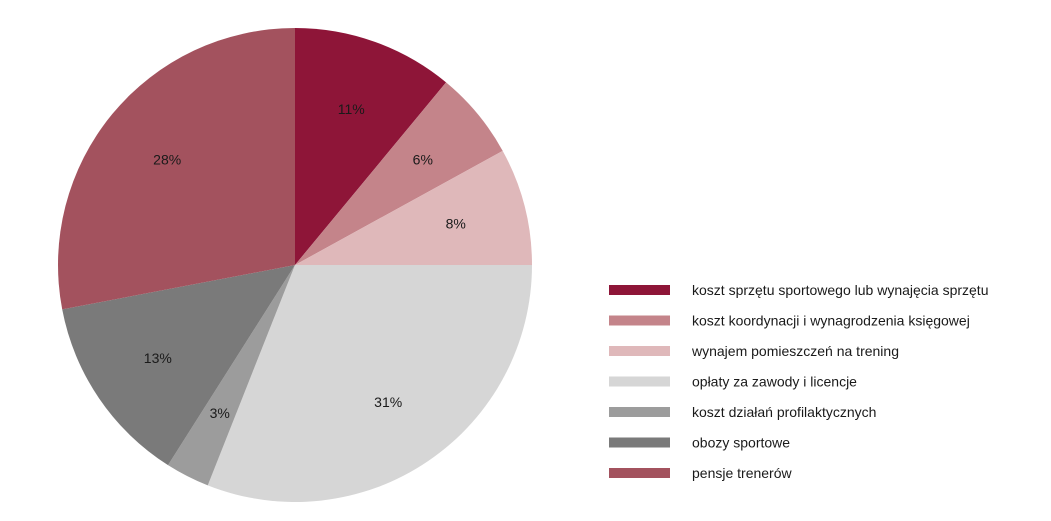 Image resolution: width=1051 pixels, height=521 pixels. What do you see at coordinates (795, 351) in the screenshot?
I see `legend-label: wynajem pomieszczeń na trening` at bounding box center [795, 351].